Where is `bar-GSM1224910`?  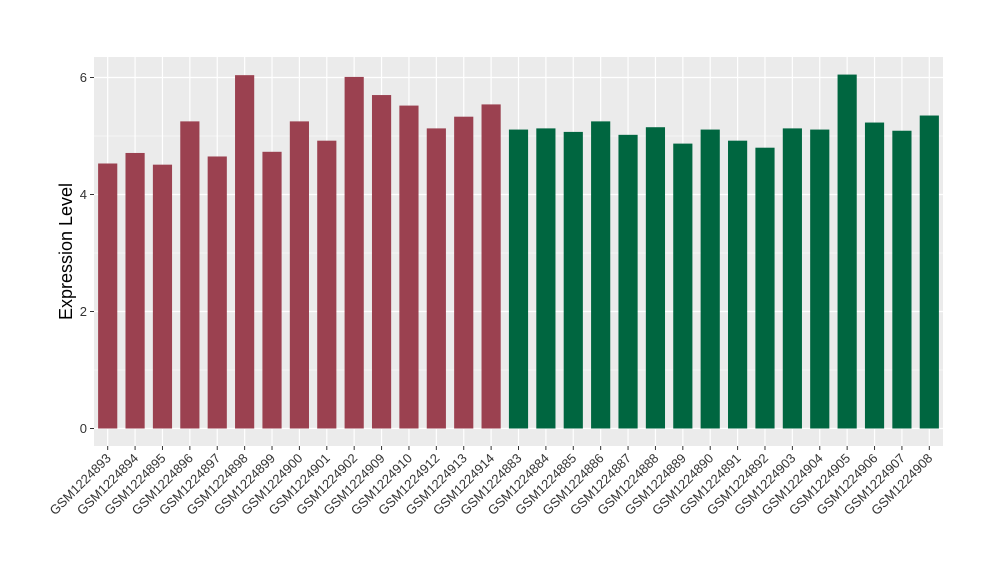 bar-GSM1224910 is located at coordinates (409, 267).